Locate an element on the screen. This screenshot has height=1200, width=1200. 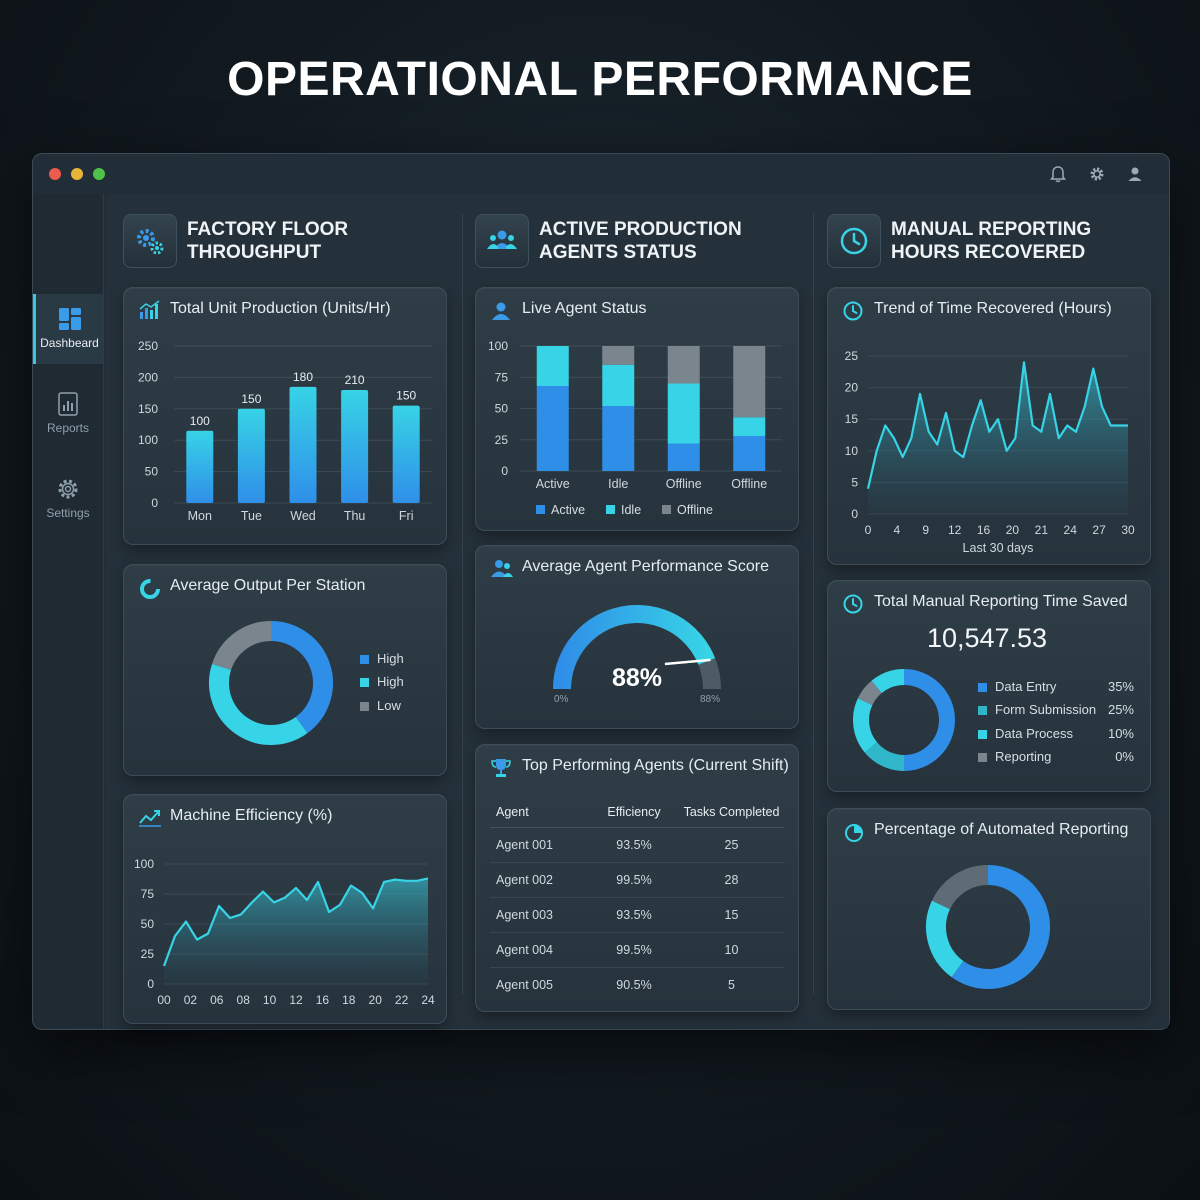
x-tick-label: 18 is located at coordinates (349, 1000).